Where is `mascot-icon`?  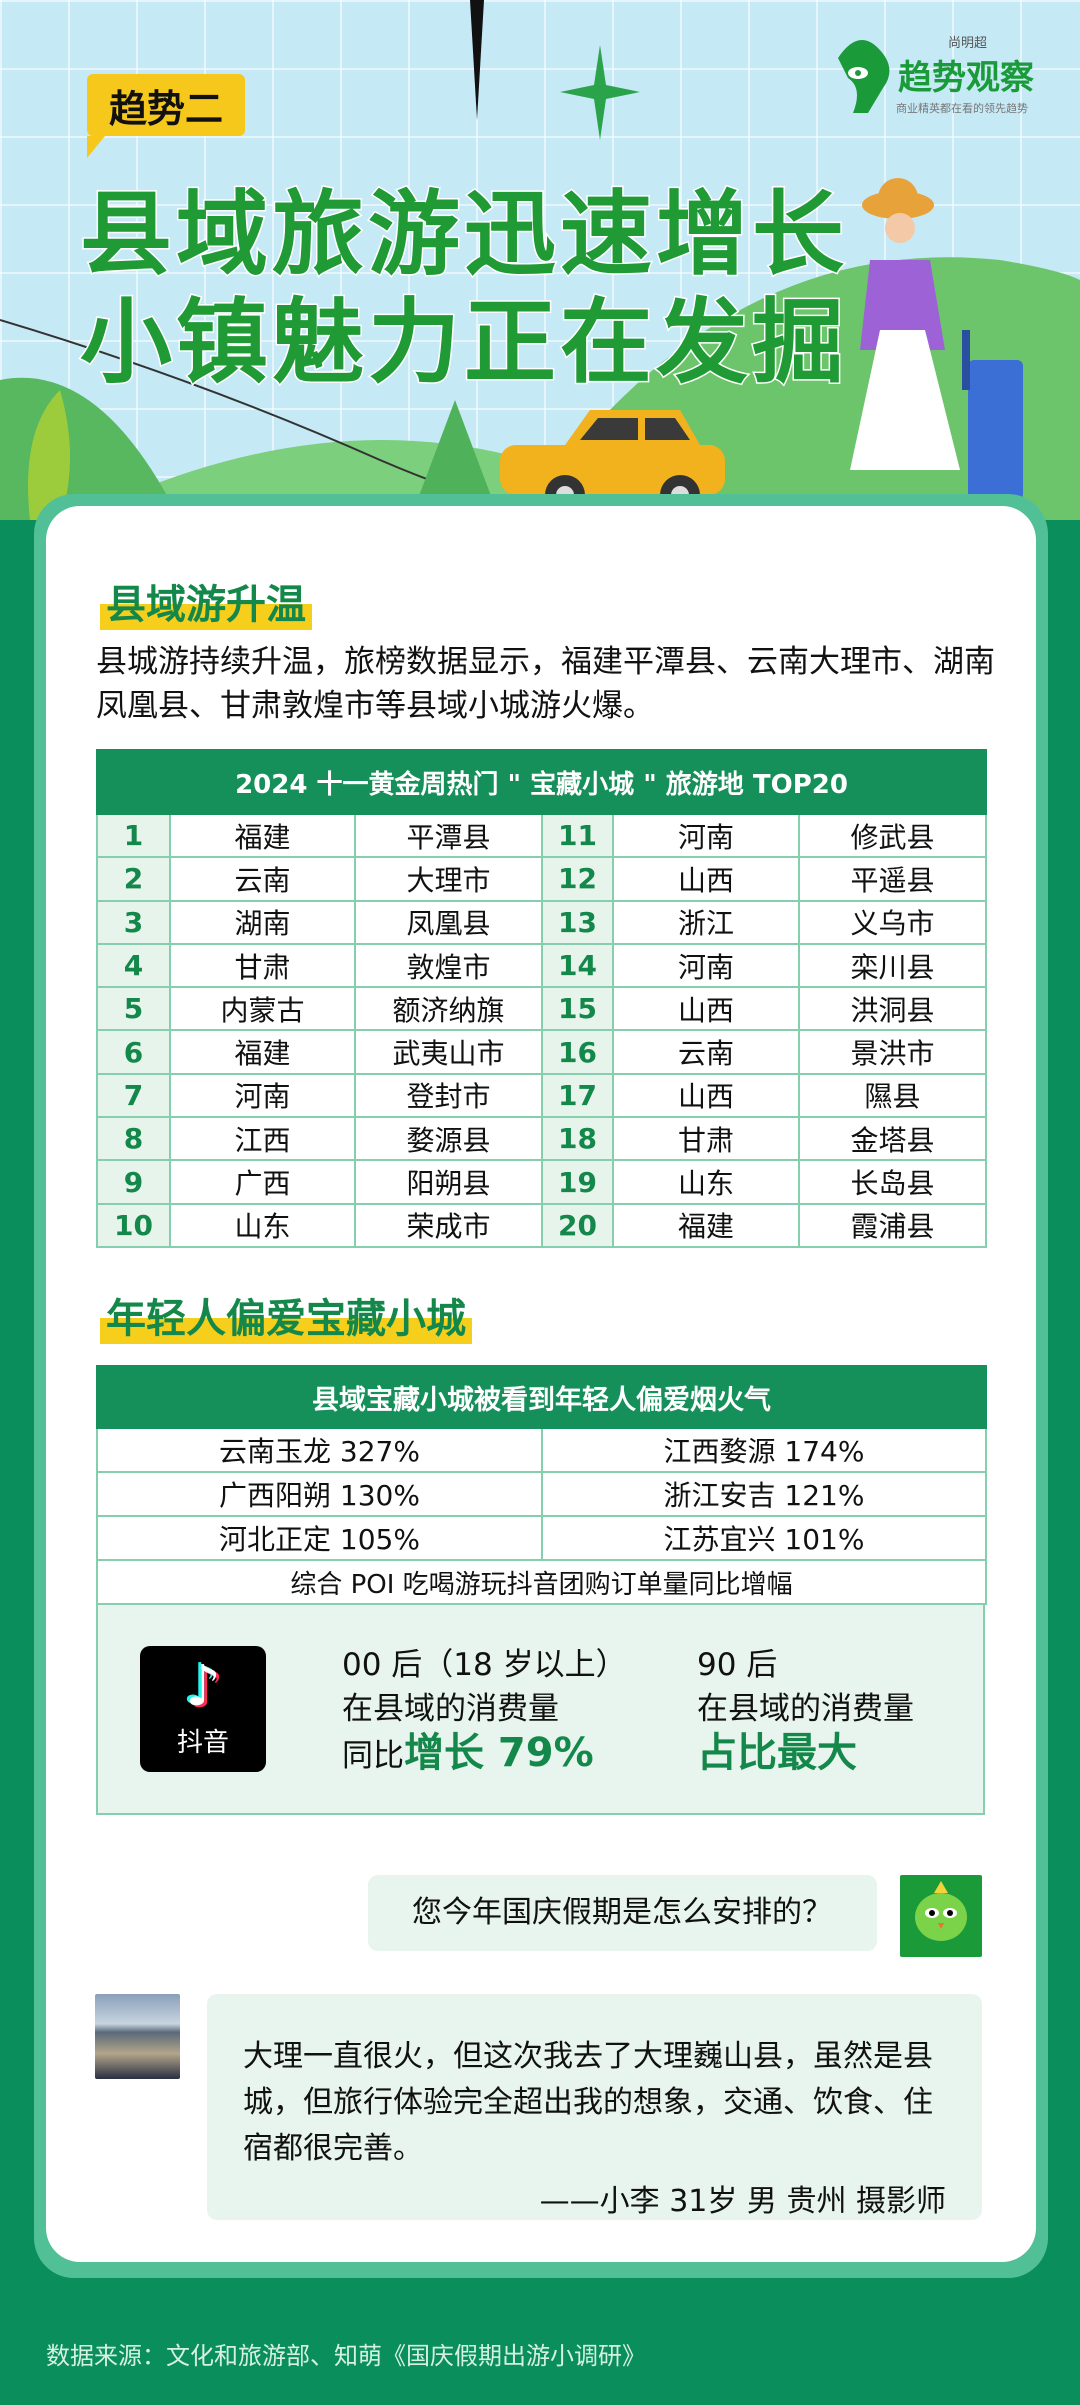 mascot-icon is located at coordinates (941, 1911).